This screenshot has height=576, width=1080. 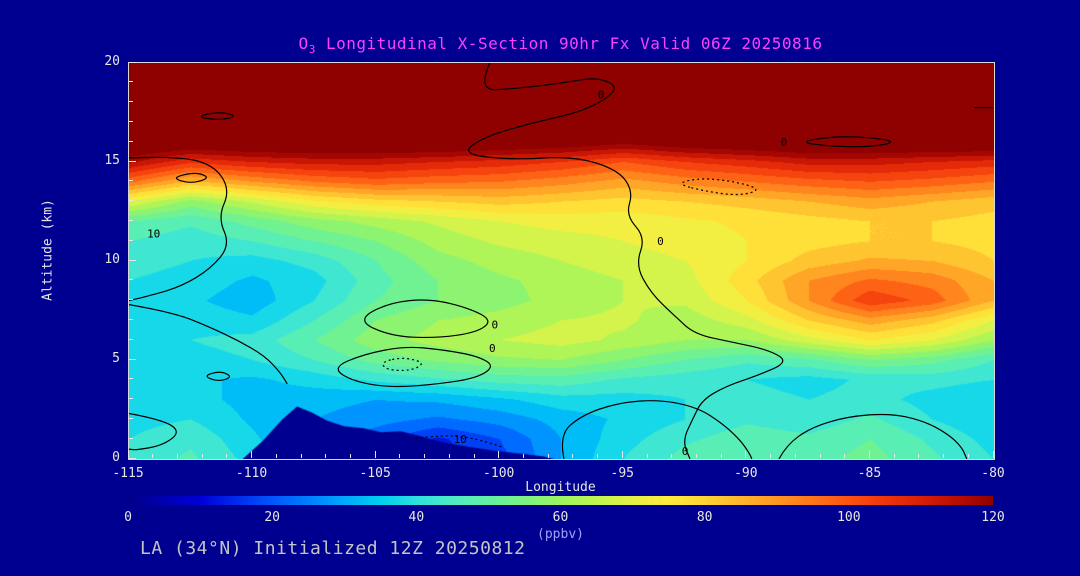 I want to click on colorbar-tick-label: 100, so click(x=849, y=517).